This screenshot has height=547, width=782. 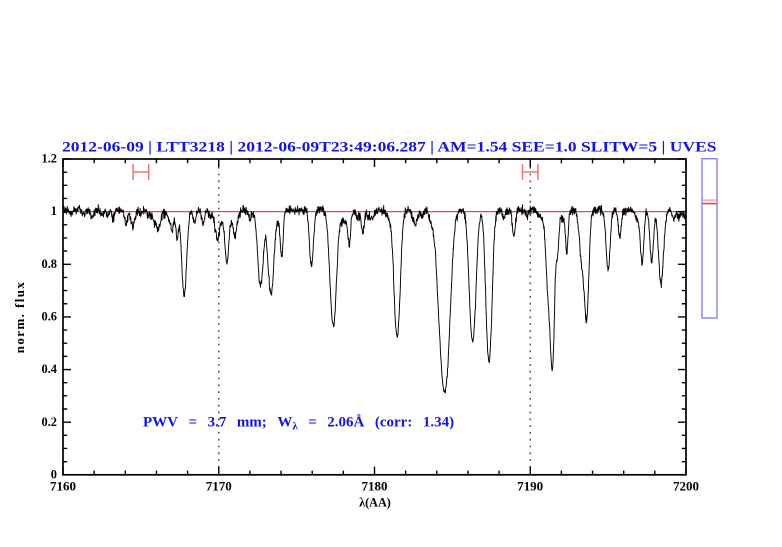 What do you see at coordinates (530, 486) in the screenshot?
I see `svg-text: 7190` at bounding box center [530, 486].